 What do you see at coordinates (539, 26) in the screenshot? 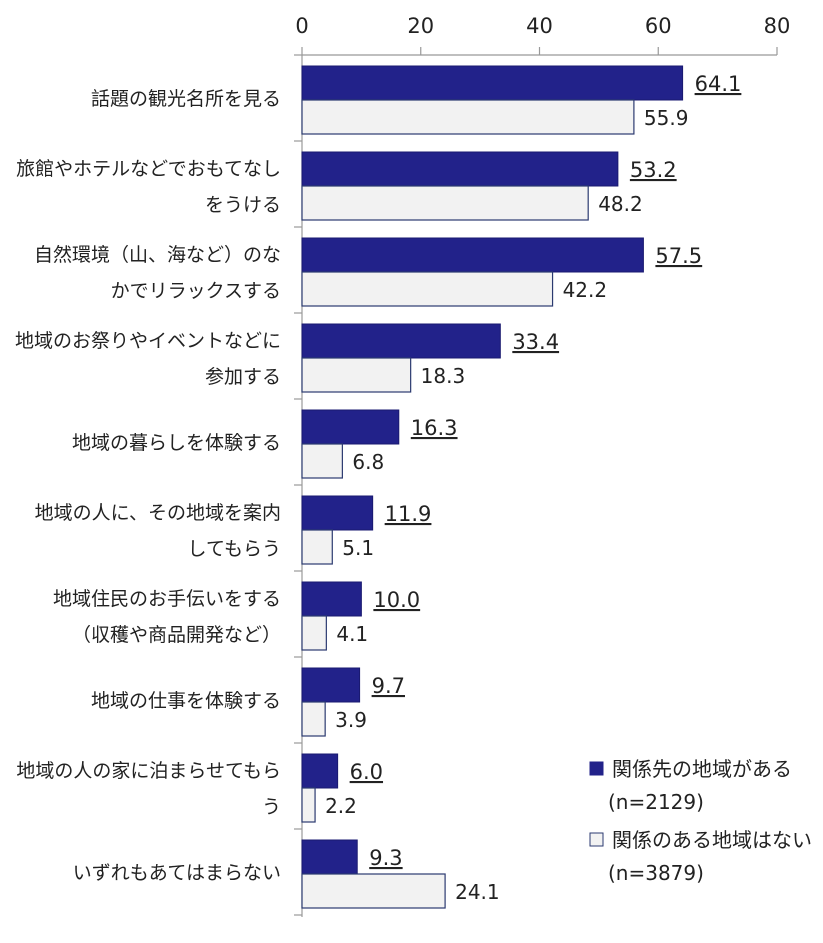
I see `x-tick-label: 40` at bounding box center [539, 26].